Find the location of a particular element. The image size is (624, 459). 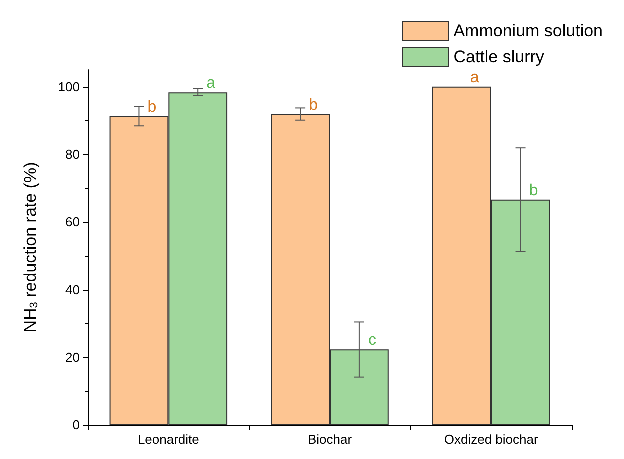

x-tick-label: Leonardite is located at coordinates (169, 439).